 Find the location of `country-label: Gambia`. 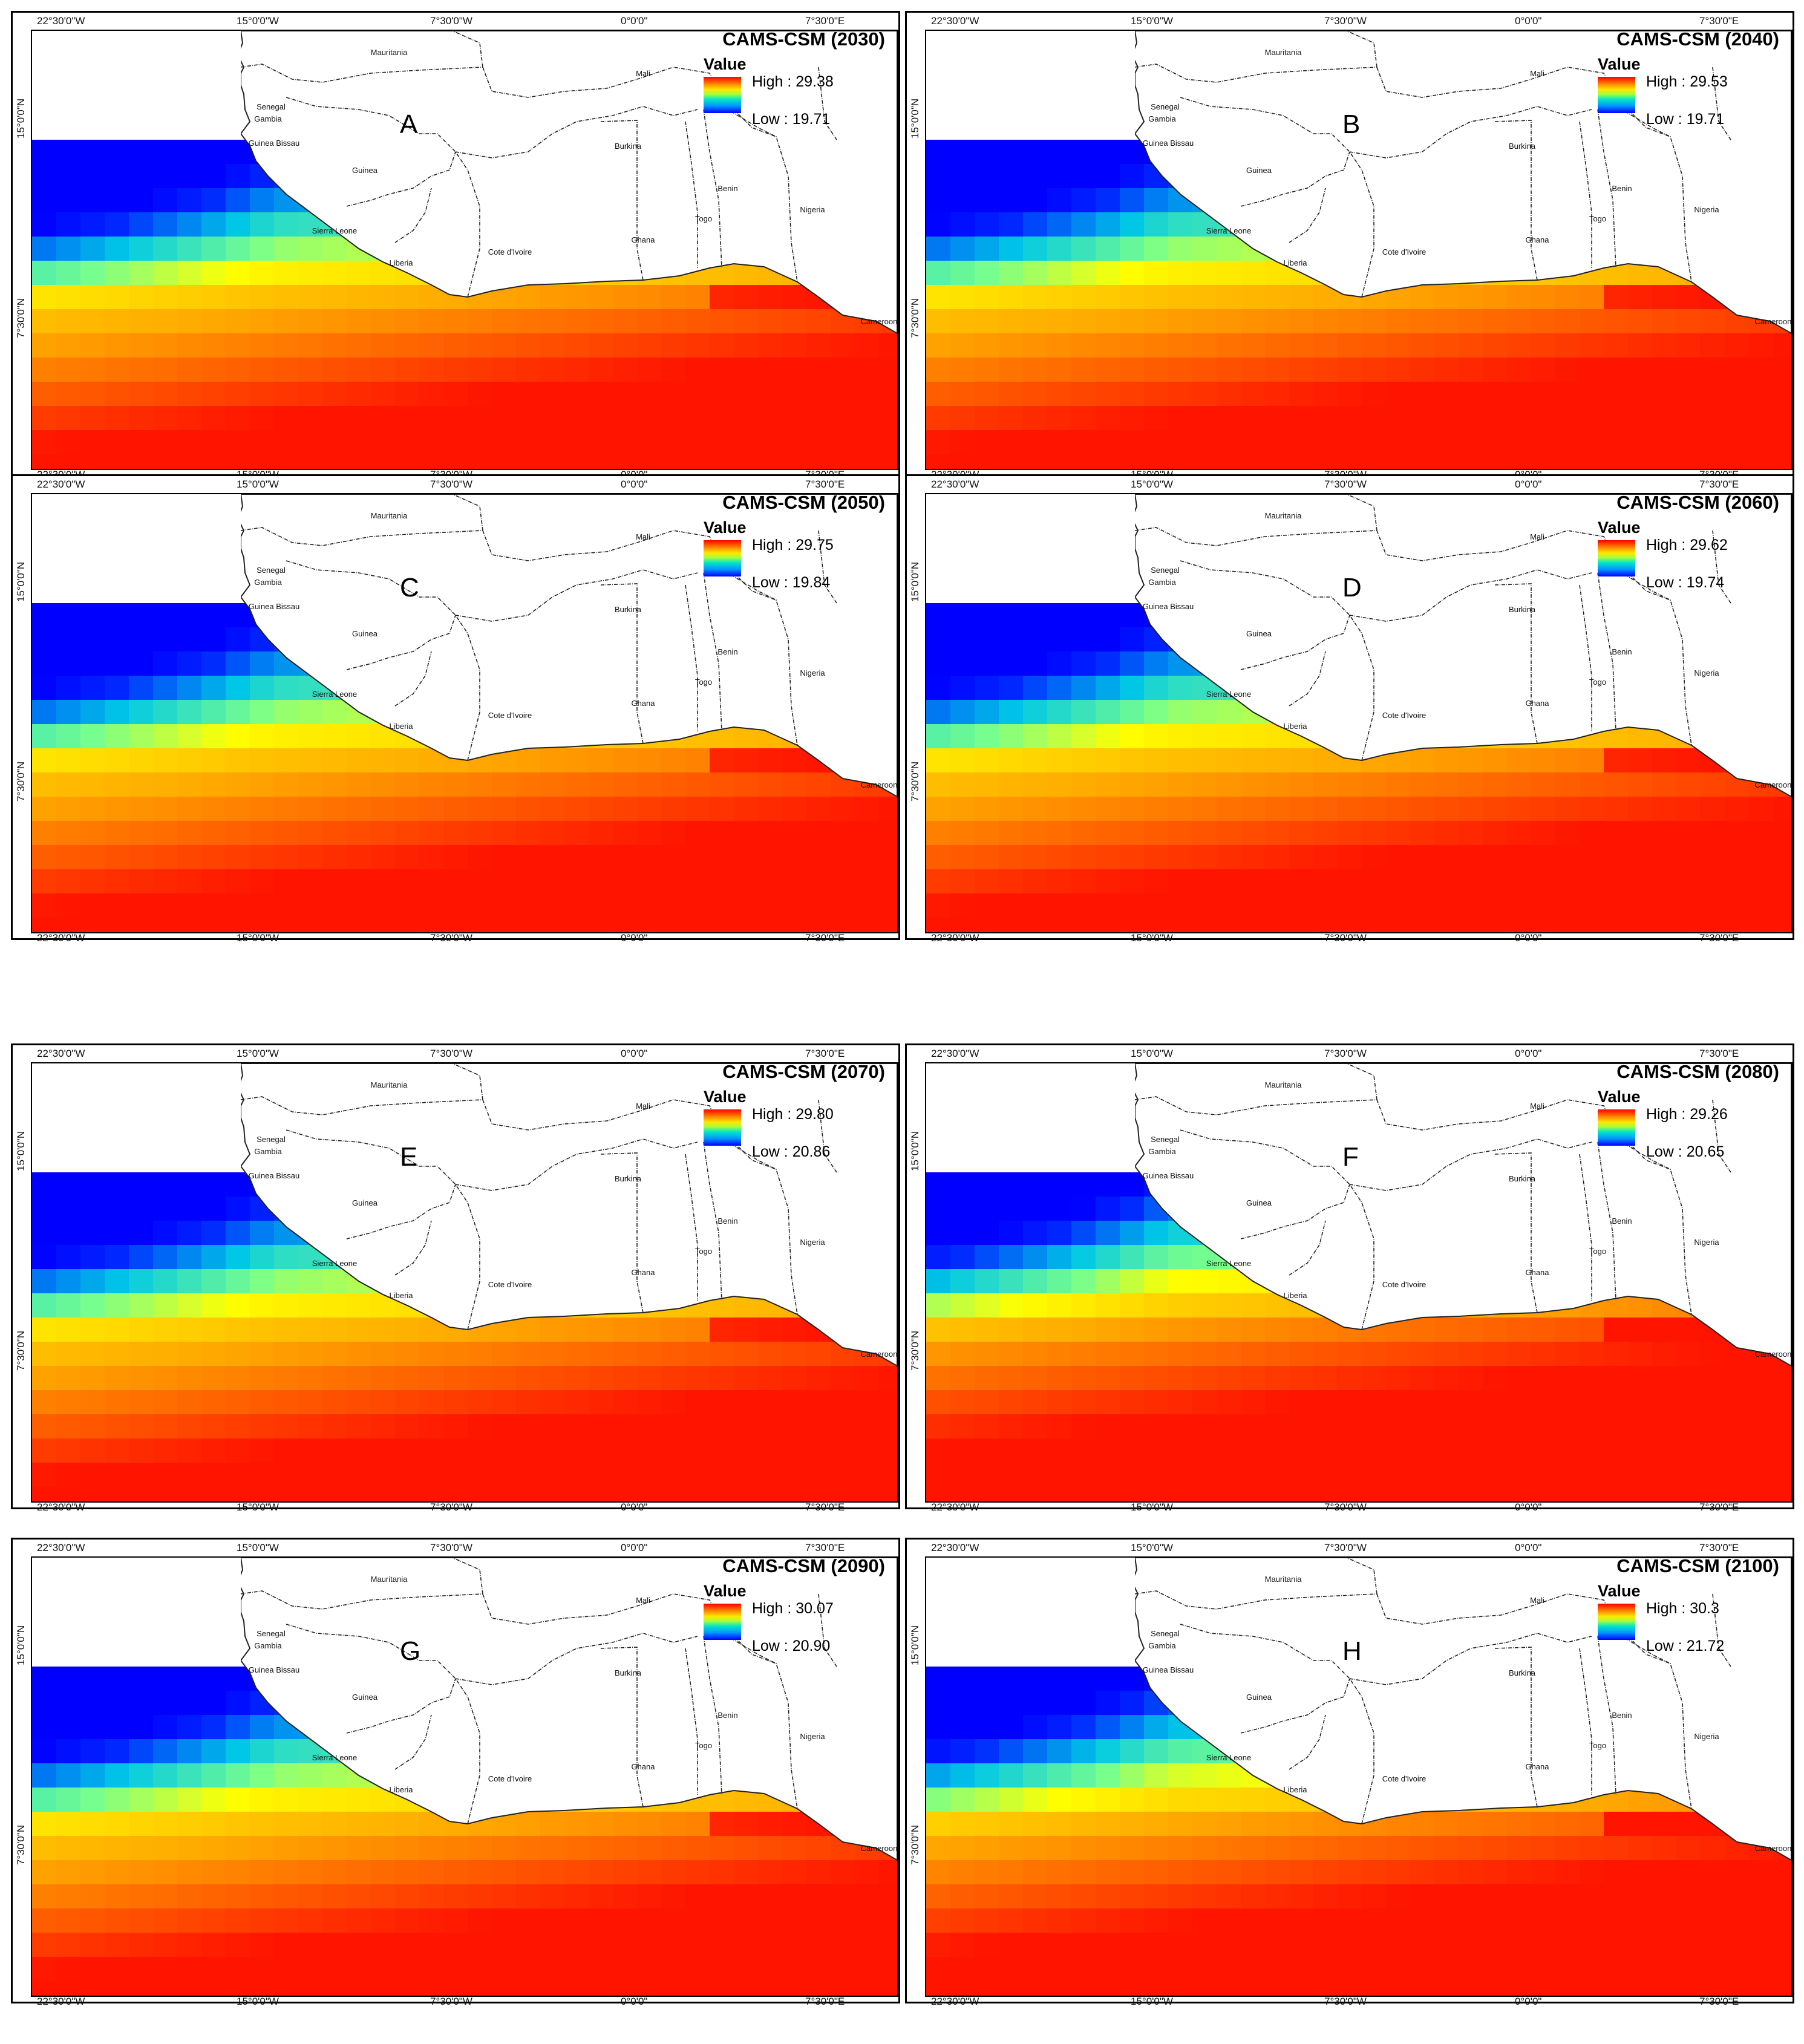

country-label: Gambia is located at coordinates (268, 583).